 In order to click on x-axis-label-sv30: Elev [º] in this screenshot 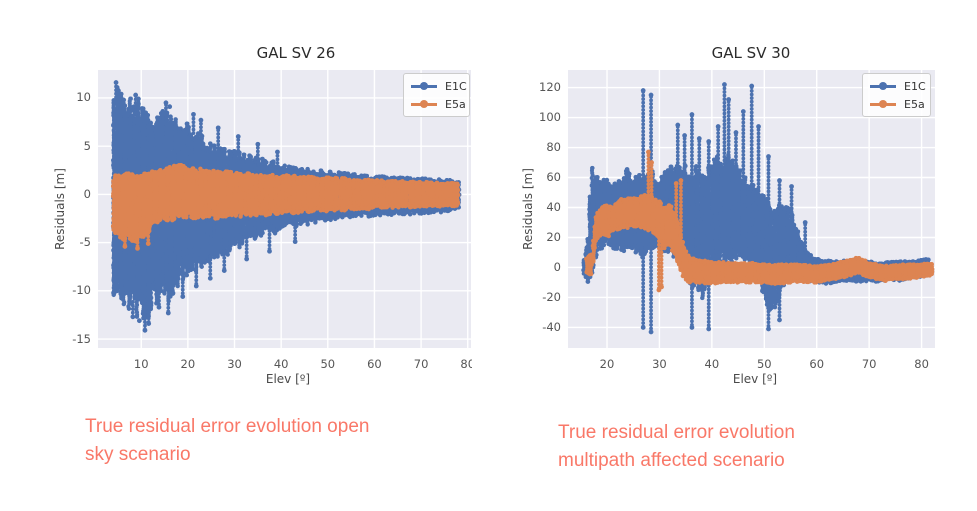, I will do `click(755, 379)`.